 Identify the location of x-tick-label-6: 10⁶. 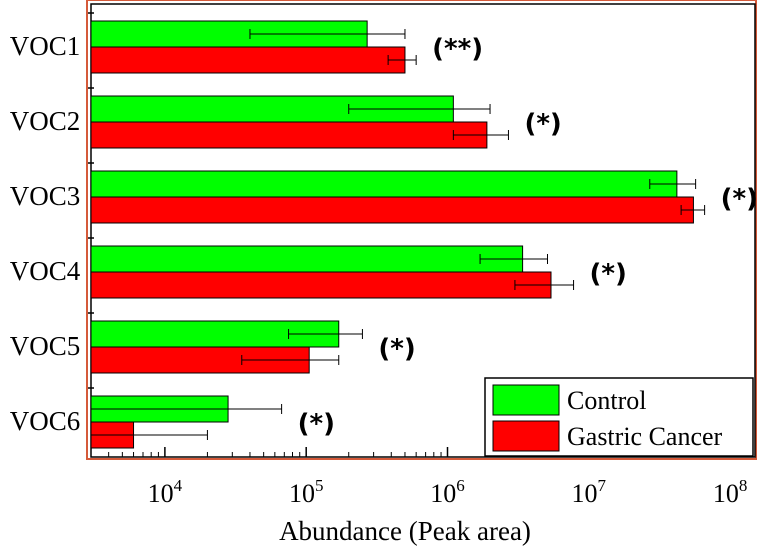
(447, 492).